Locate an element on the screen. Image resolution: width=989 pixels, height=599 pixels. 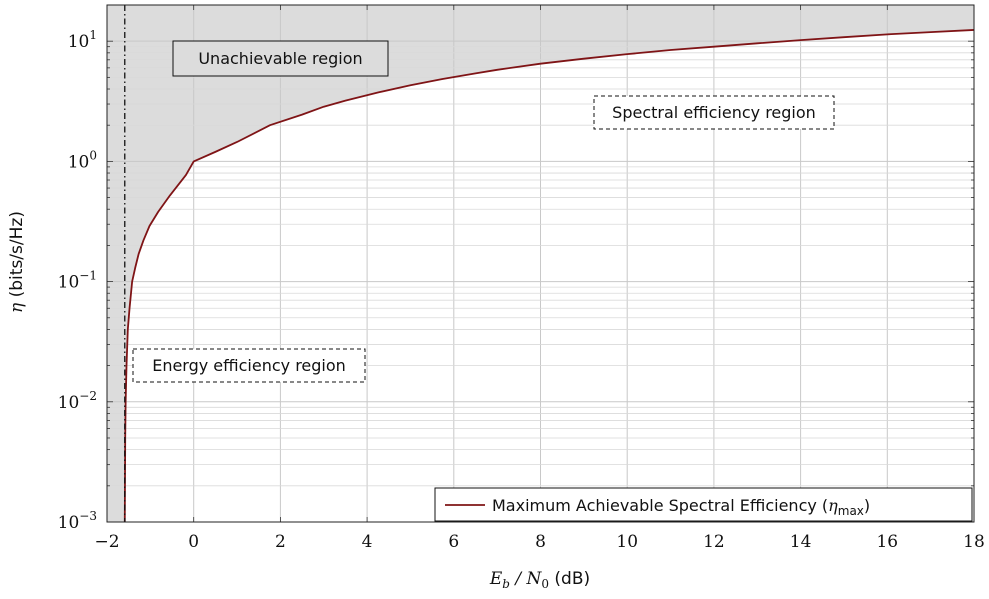
legend-box is located at coordinates (703, 504).